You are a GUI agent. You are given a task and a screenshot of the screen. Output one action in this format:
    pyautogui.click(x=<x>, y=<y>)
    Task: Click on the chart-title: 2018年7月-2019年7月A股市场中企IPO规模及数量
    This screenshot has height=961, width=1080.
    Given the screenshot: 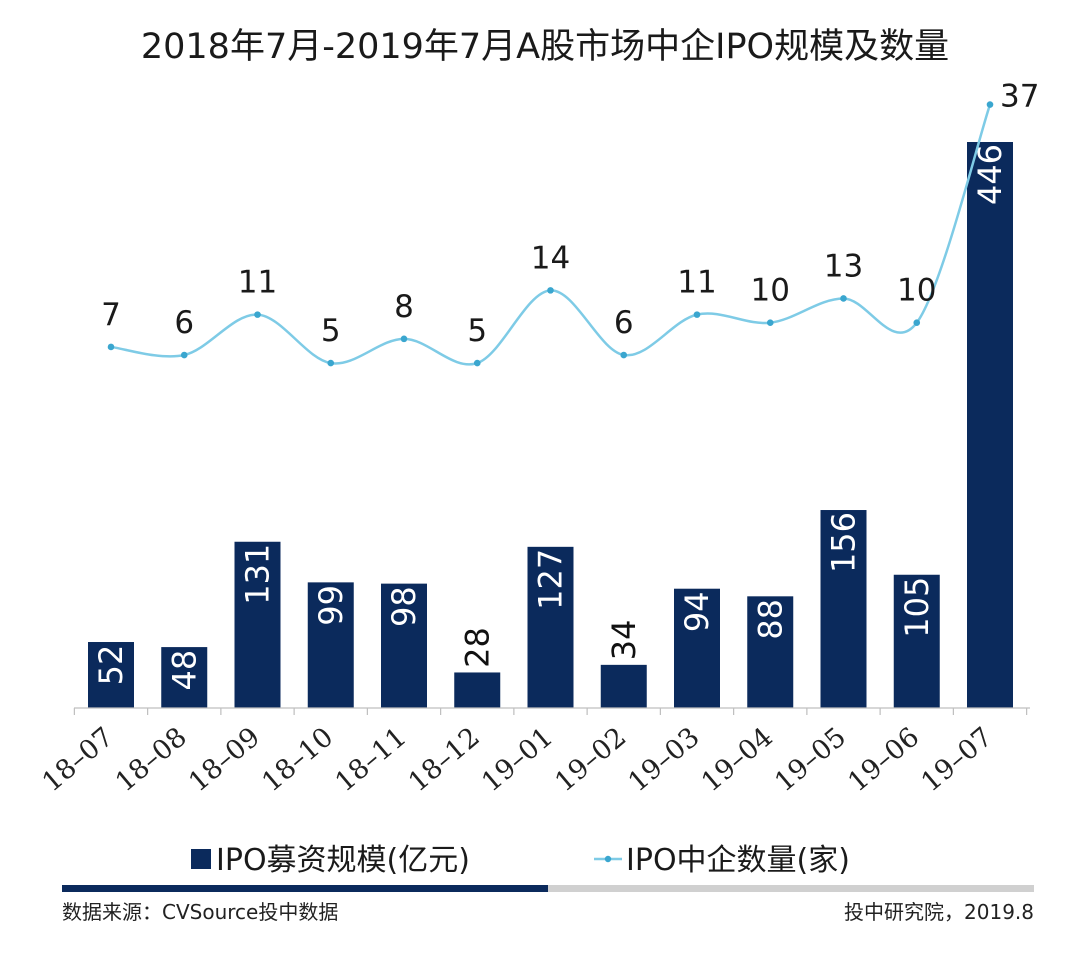 What is the action you would take?
    pyautogui.click(x=545, y=47)
    